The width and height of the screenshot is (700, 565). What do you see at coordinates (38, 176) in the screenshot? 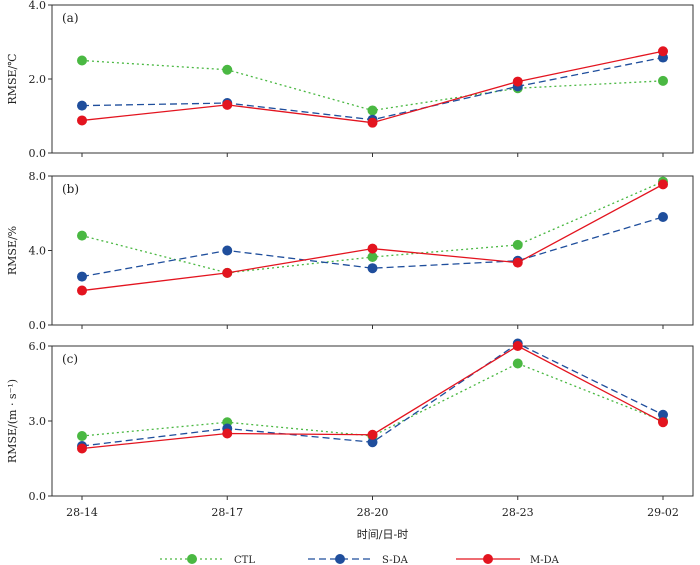
I see `y-tick-label: 8.0` at bounding box center [38, 176].